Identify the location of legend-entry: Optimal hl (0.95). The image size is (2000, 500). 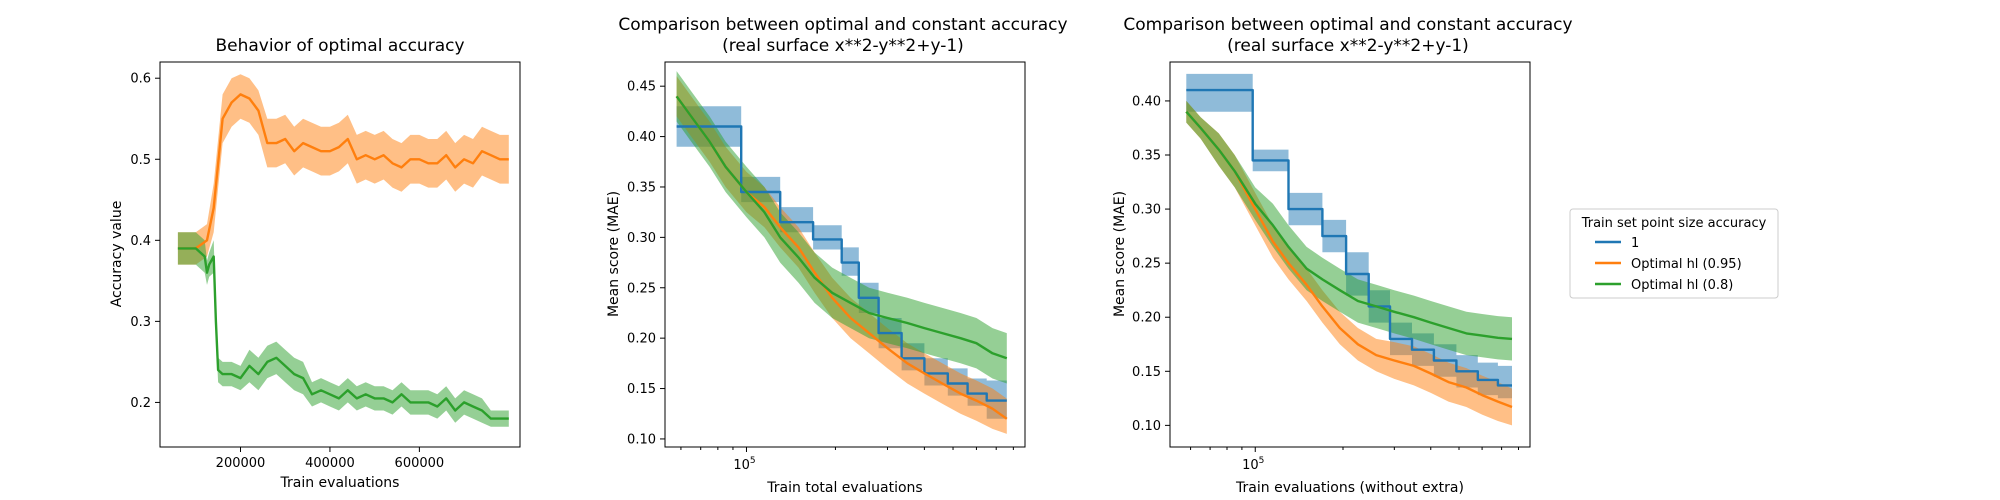
(1668, 264).